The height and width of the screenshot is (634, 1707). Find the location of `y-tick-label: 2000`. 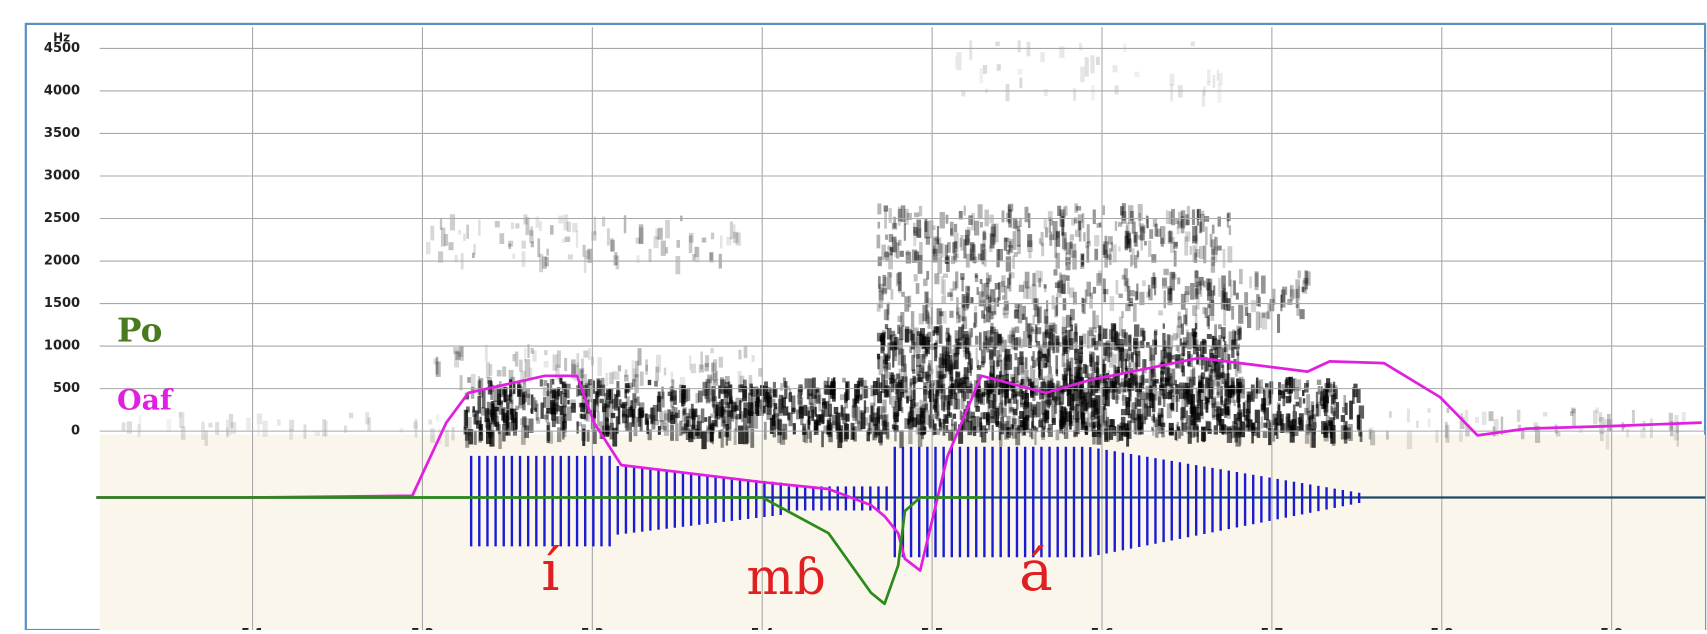

y-tick-label: 2000 is located at coordinates (62, 261).